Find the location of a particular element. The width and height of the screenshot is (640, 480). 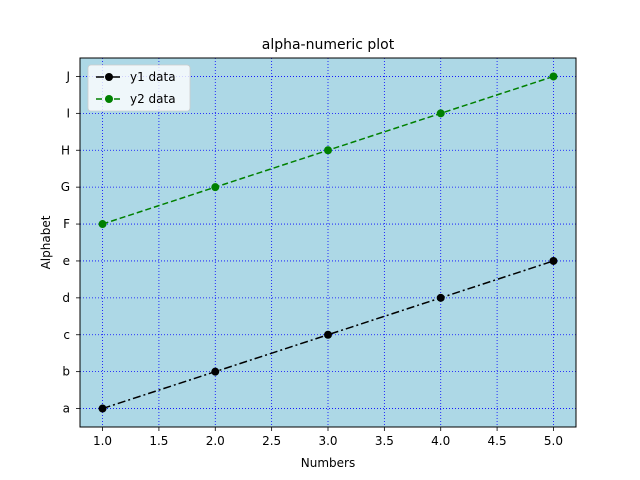

y-tick-label: I is located at coordinates (68, 113).